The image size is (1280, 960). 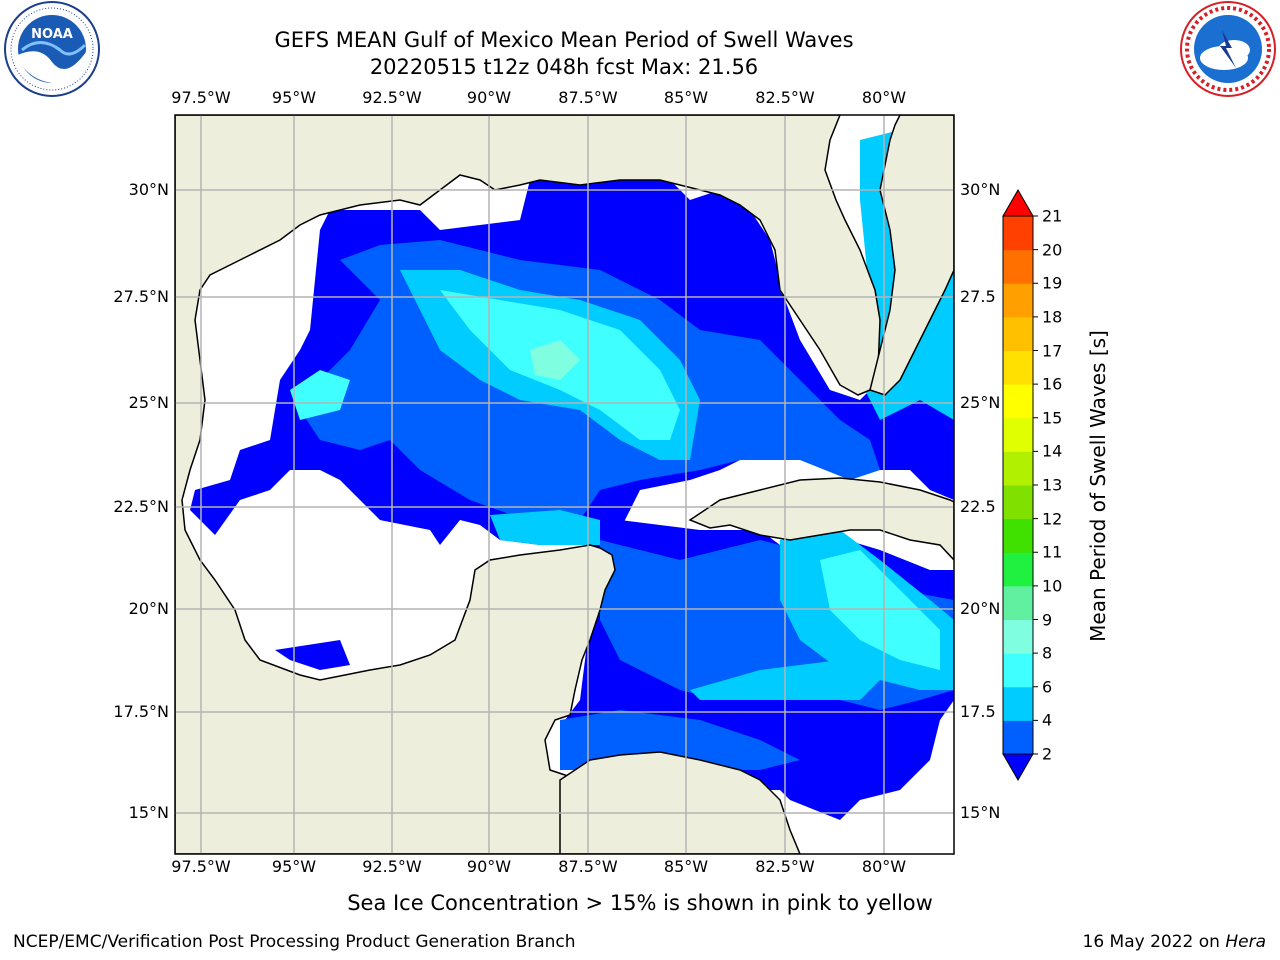 I want to click on colorbar-under-extension, so click(x=1018, y=767).